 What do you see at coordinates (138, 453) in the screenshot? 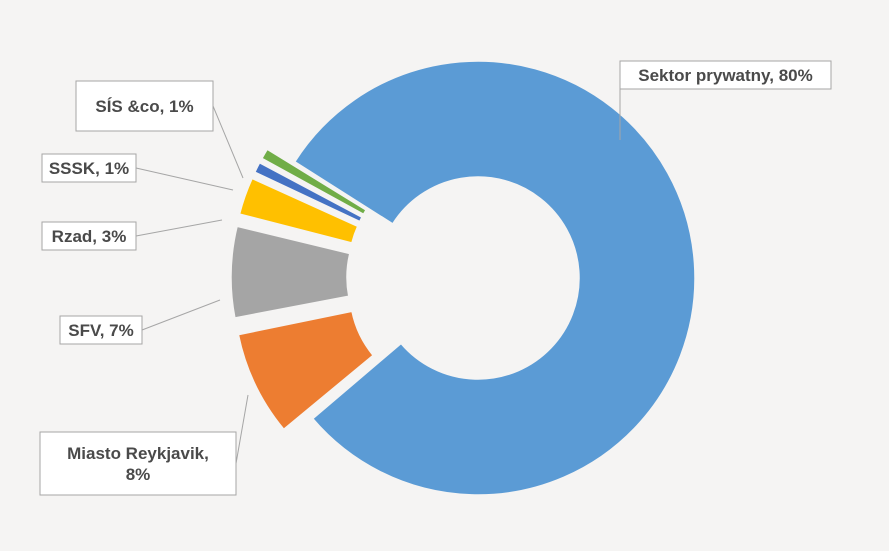
I see `label-text: Miasto Reykjavik,` at bounding box center [138, 453].